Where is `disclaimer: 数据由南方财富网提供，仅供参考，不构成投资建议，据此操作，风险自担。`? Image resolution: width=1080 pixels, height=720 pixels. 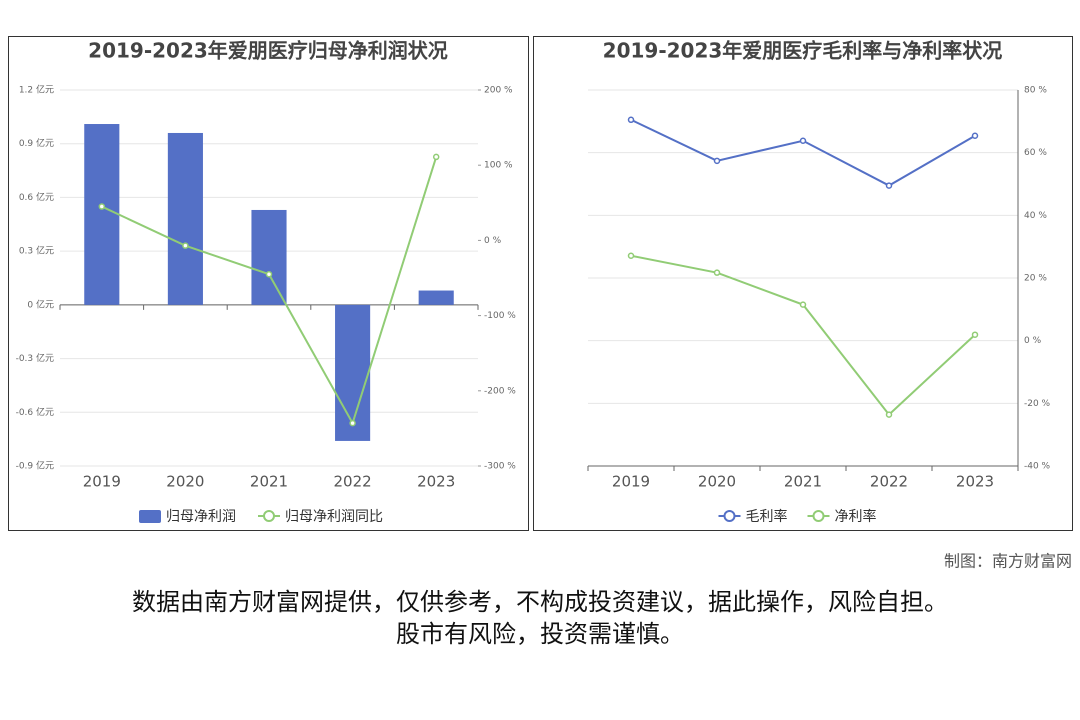 disclaimer: 数据由南方财富网提供，仅供参考，不构成投资建议，据此操作，风险自担。 is located at coordinates (540, 602).